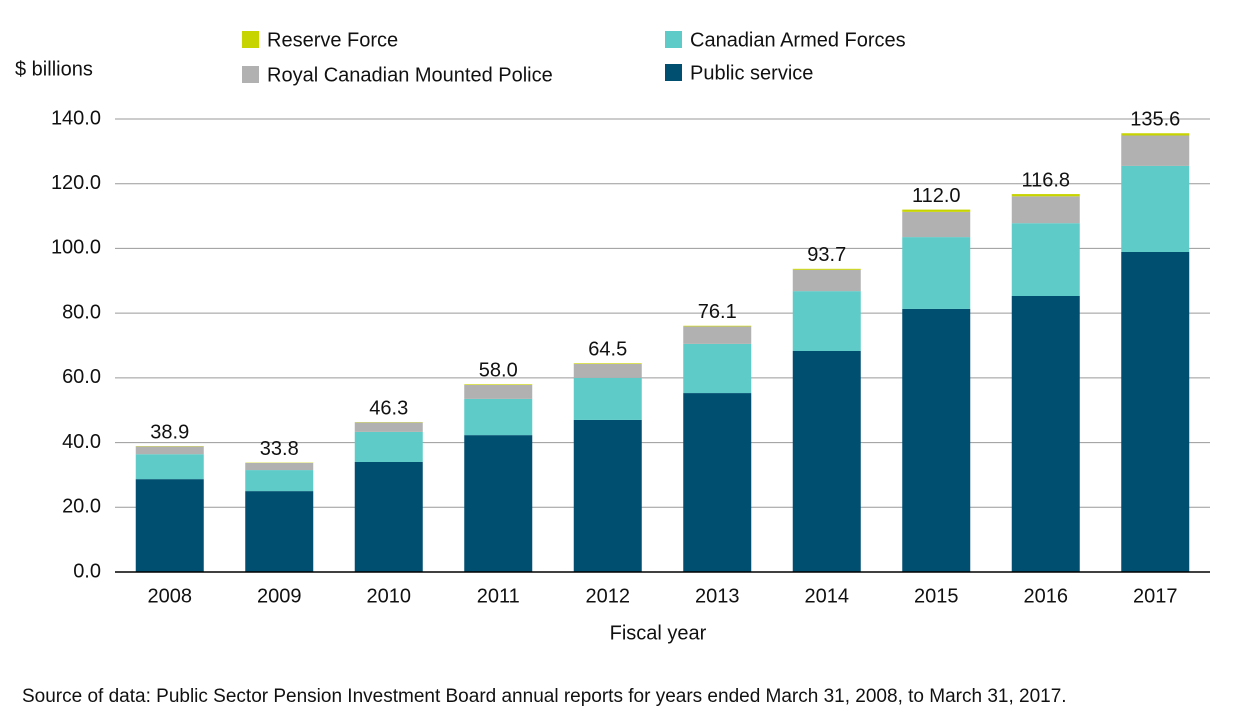 The image size is (1240, 720). Describe the element at coordinates (1155, 120) in the screenshot. I see `total-label: 135.6` at that location.